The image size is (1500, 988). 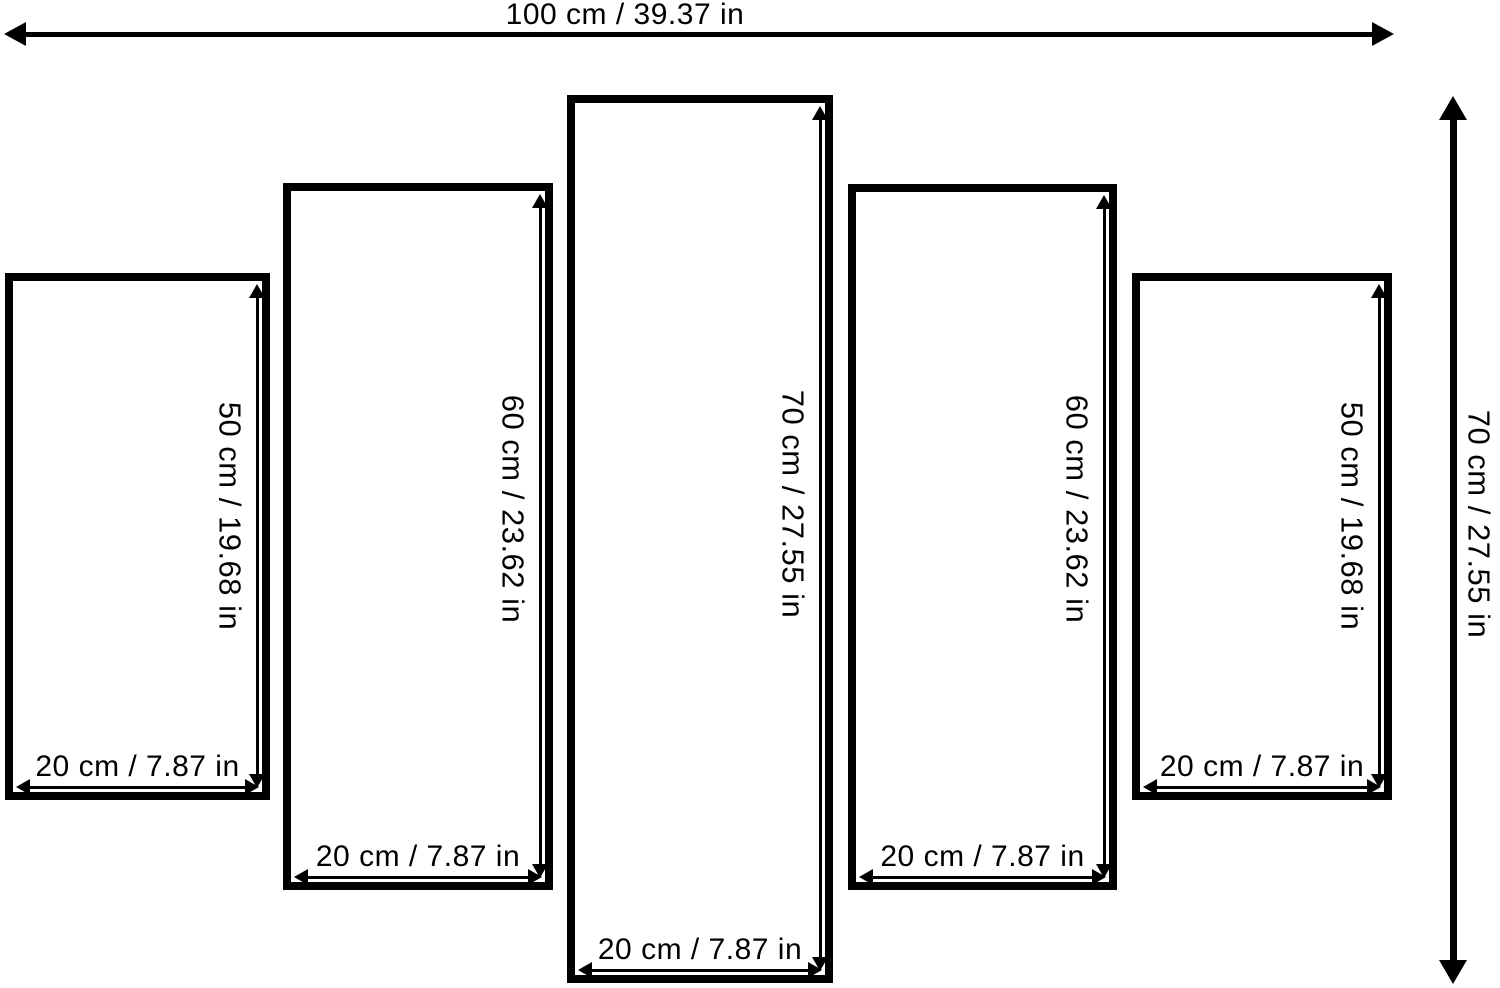 I want to click on total-height-arrow-line, so click(x=1453, y=540).